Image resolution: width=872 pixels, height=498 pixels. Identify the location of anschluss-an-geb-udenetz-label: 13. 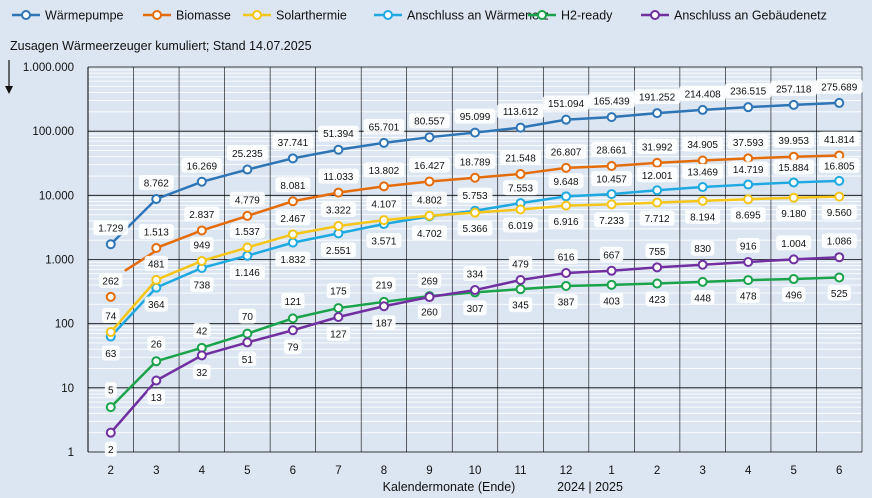
(157, 398).